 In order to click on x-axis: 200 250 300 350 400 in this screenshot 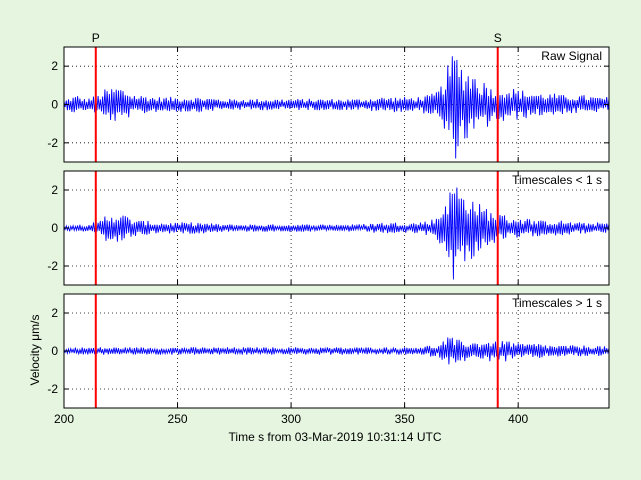, I will do `click(291, 419)`.